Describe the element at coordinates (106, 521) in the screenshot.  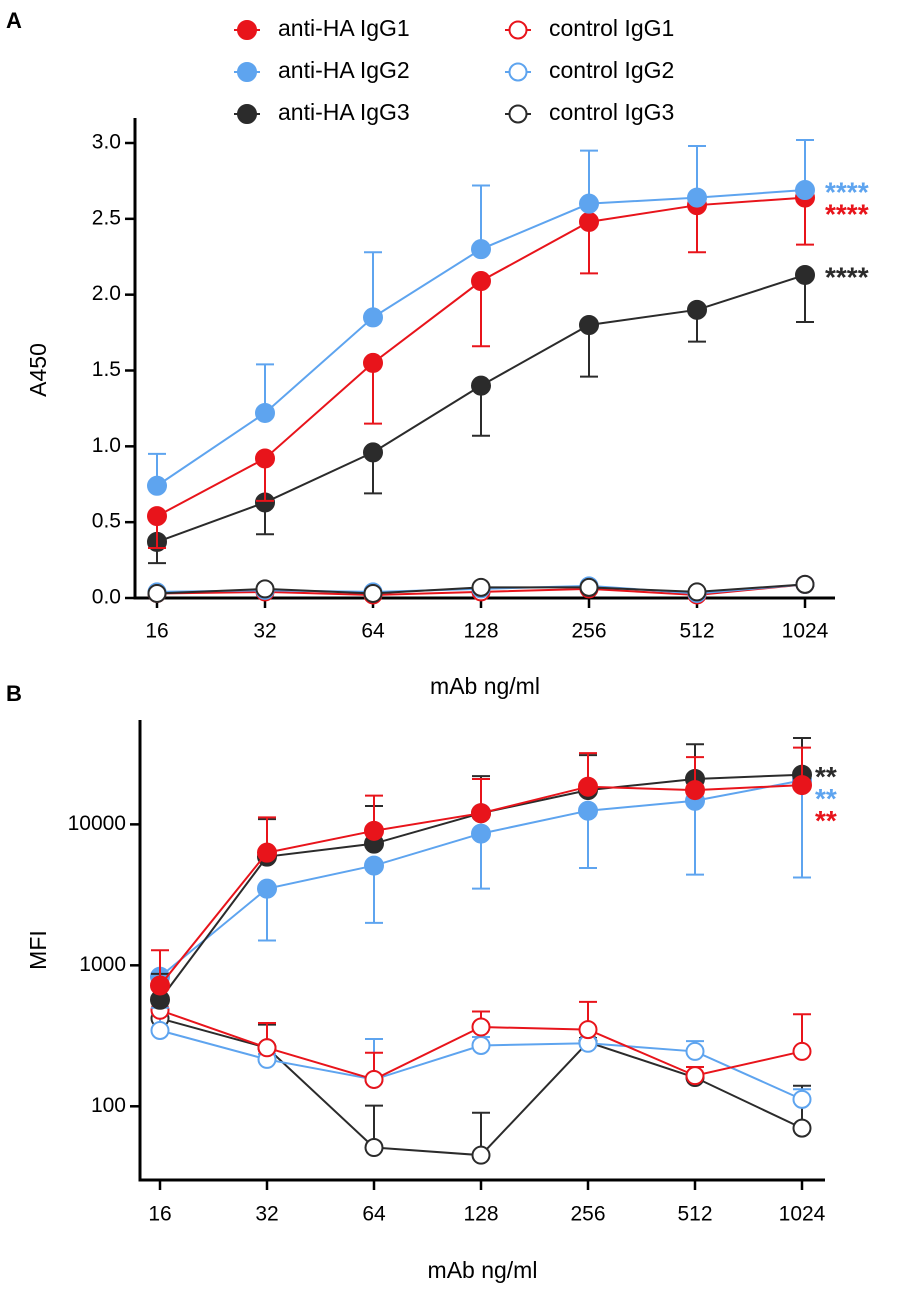
I see `y-tick-label: 0.5` at that location.